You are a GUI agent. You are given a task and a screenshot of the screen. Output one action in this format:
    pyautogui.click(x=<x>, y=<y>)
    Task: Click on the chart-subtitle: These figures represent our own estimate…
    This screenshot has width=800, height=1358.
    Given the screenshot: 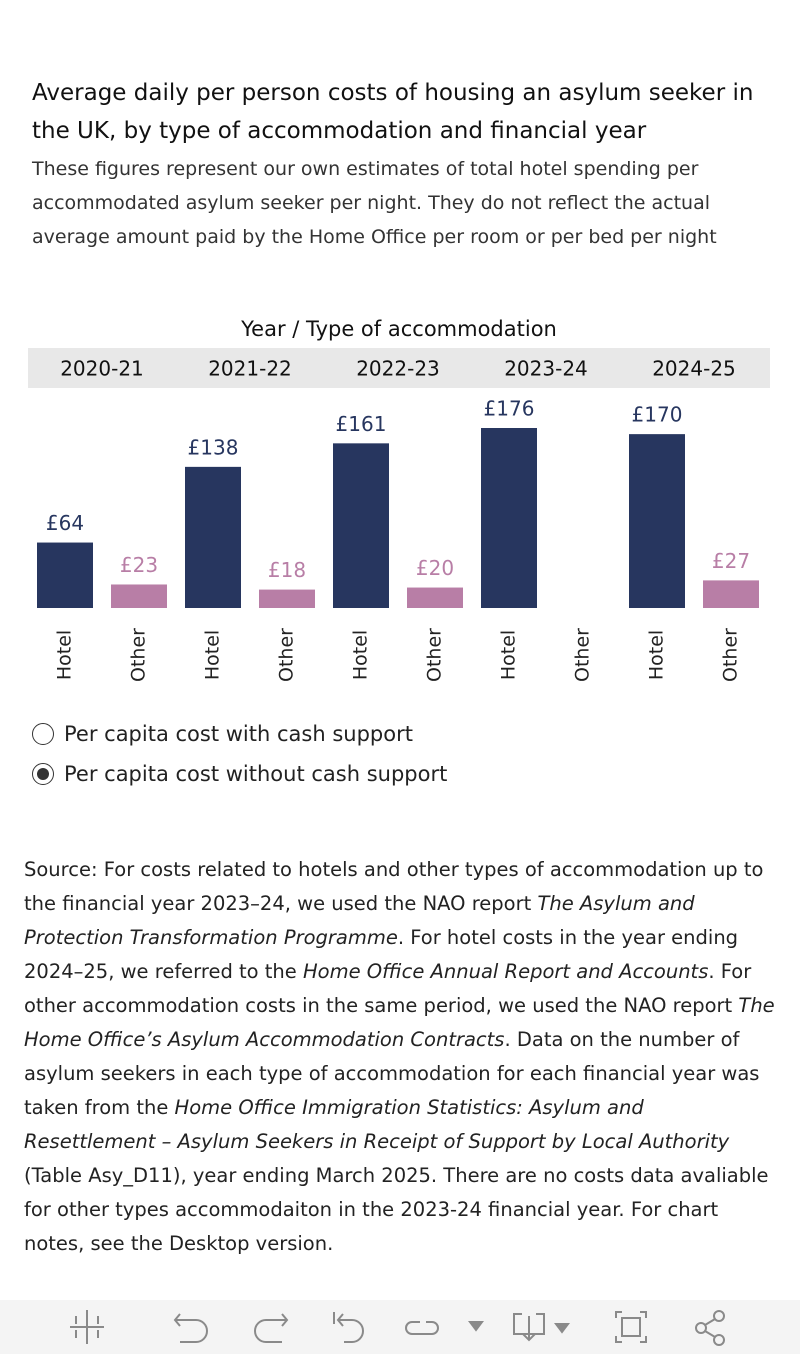 What is the action you would take?
    pyautogui.click(x=374, y=203)
    